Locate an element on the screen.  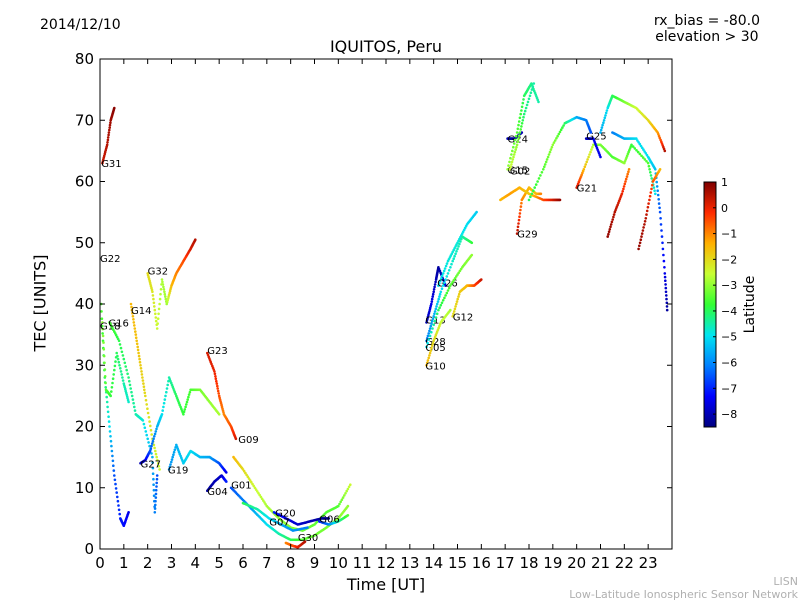
x-tick-label: 16 is located at coordinates (481, 563).